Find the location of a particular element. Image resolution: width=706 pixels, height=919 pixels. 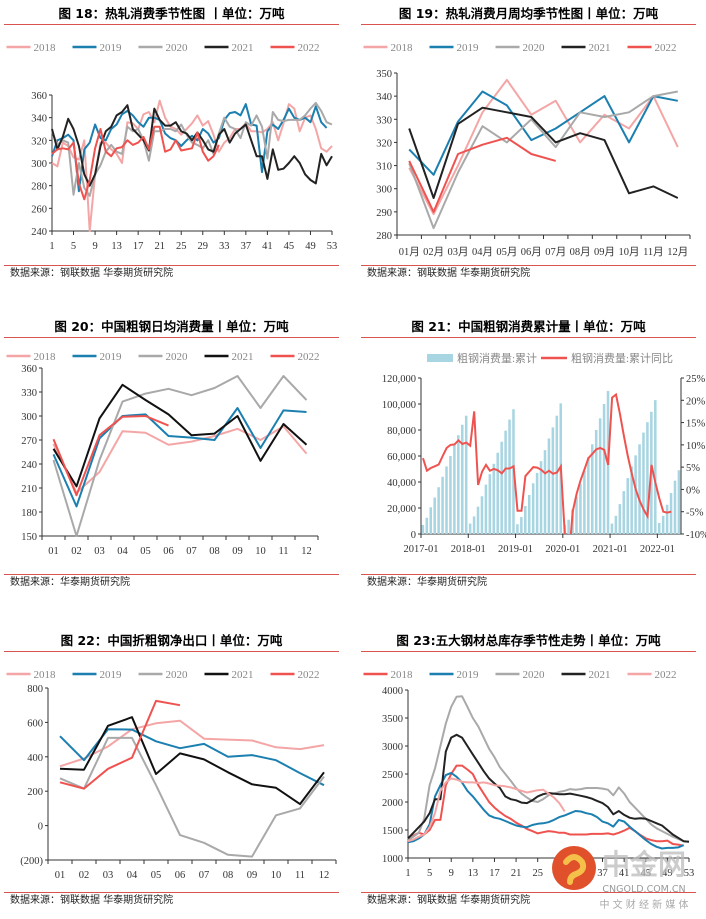

legend-label: 2022 is located at coordinates (309, 48).